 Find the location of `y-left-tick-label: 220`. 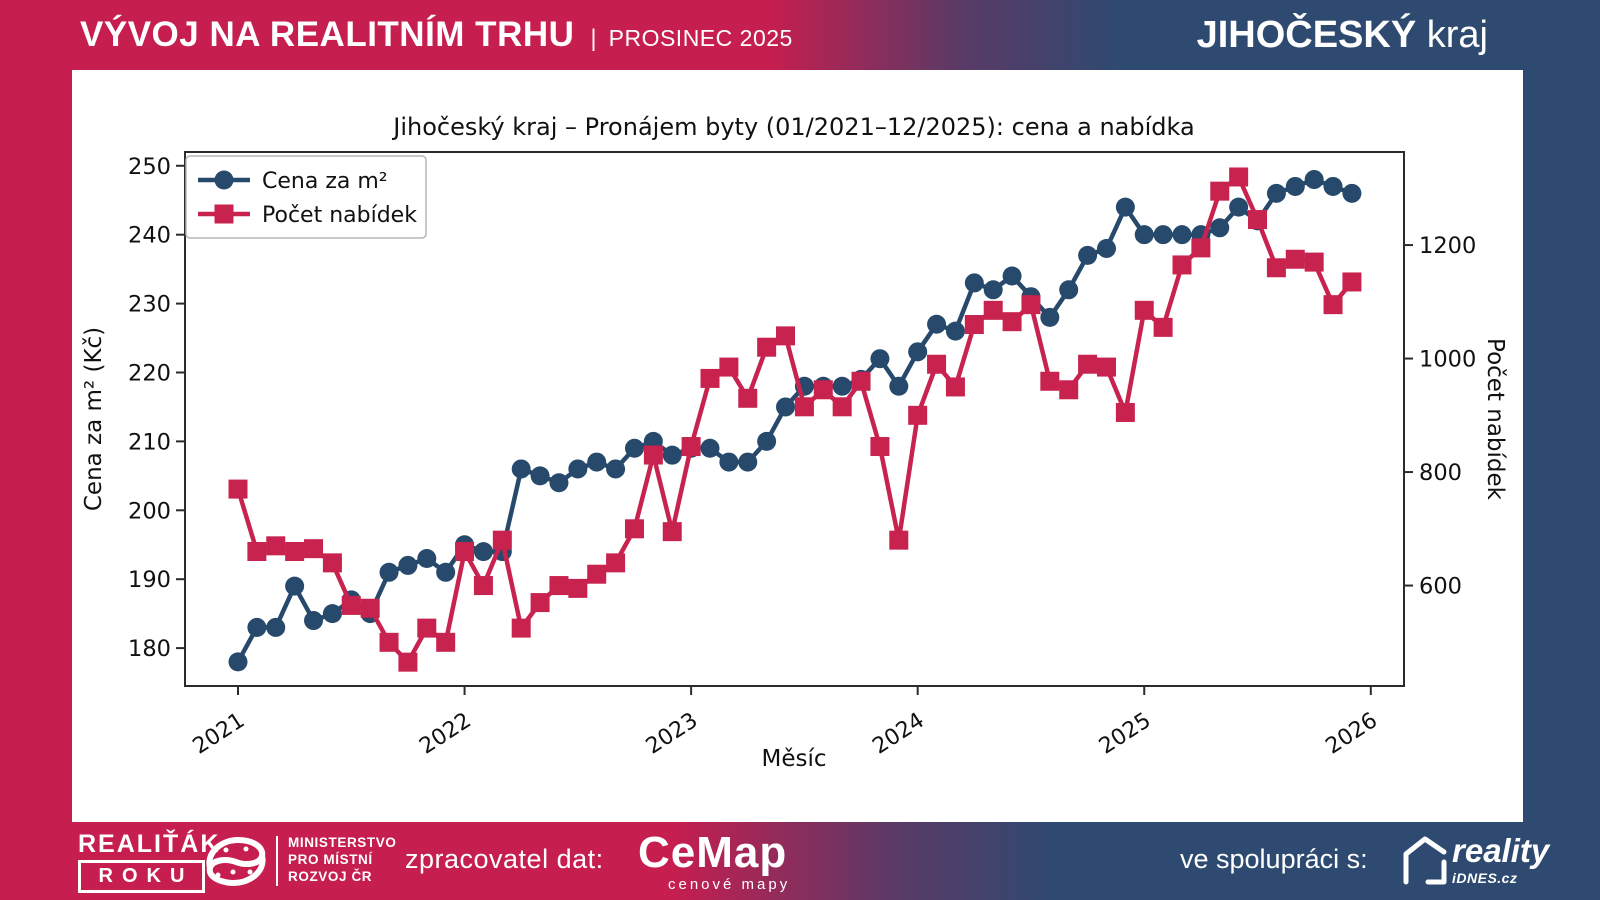

y-left-tick-label: 220 is located at coordinates (149, 373).